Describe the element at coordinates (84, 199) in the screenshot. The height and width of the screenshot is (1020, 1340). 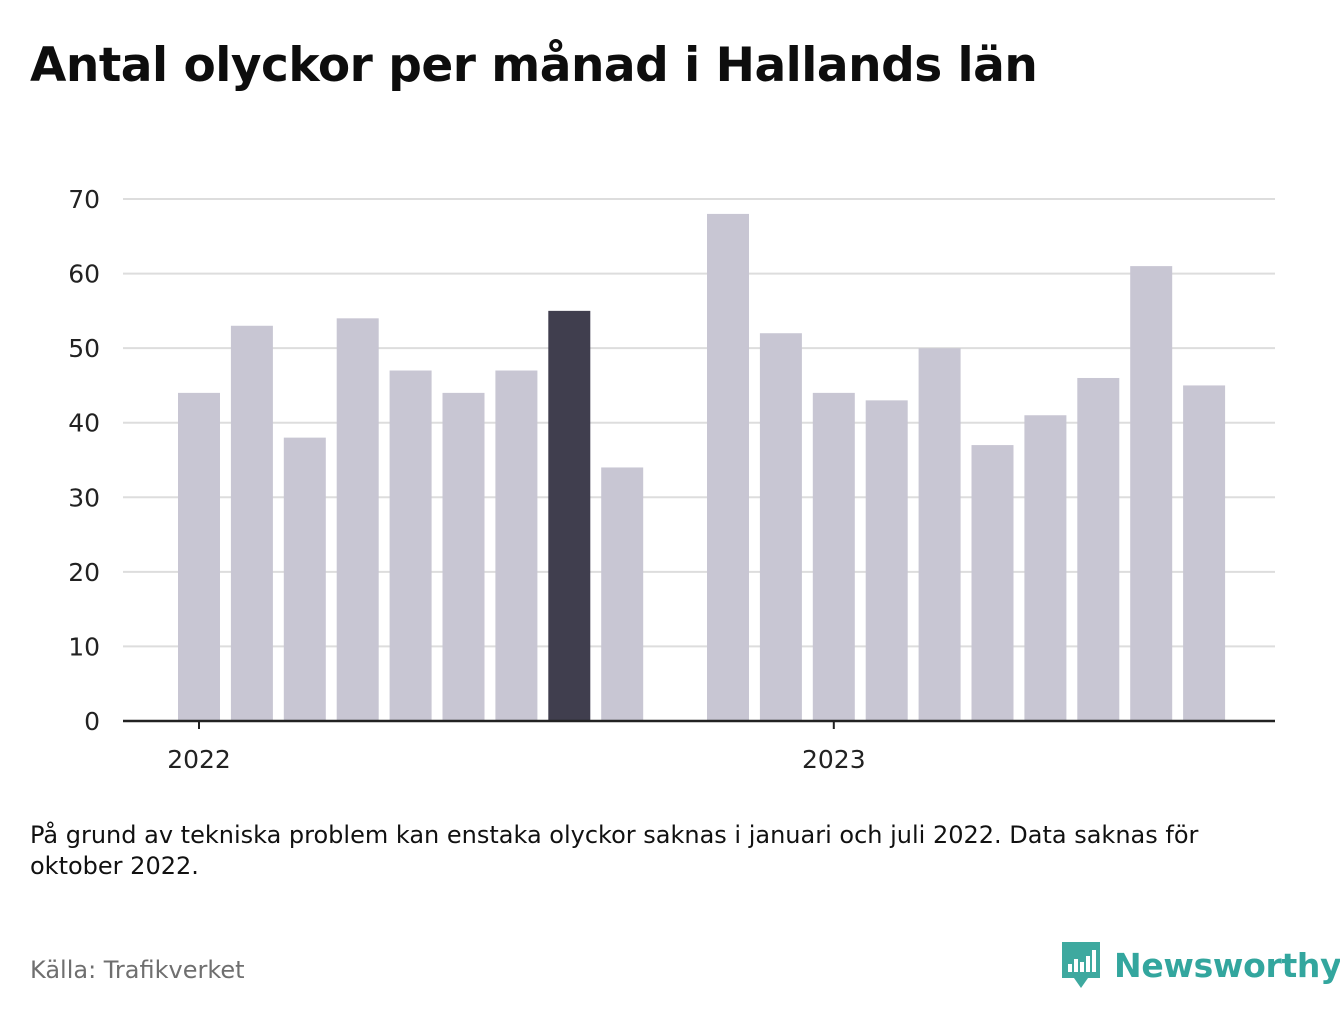
I see `y-tick-label: 70` at that location.